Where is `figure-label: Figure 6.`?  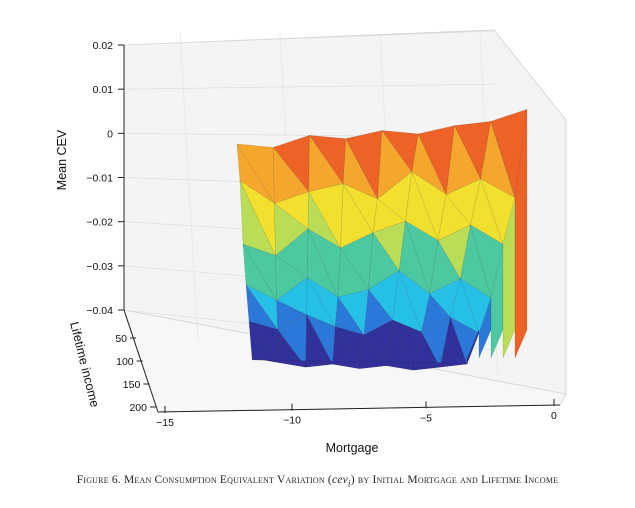 figure-label: Figure 6. is located at coordinates (98, 480).